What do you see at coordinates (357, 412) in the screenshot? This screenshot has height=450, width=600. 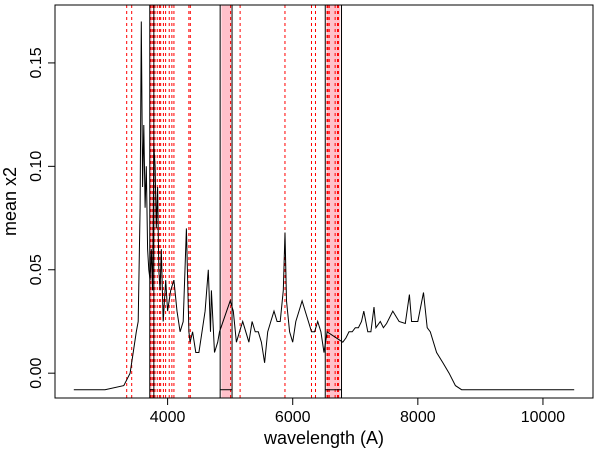 I see `x-axis: 4000 6000 8000 10000` at bounding box center [357, 412].